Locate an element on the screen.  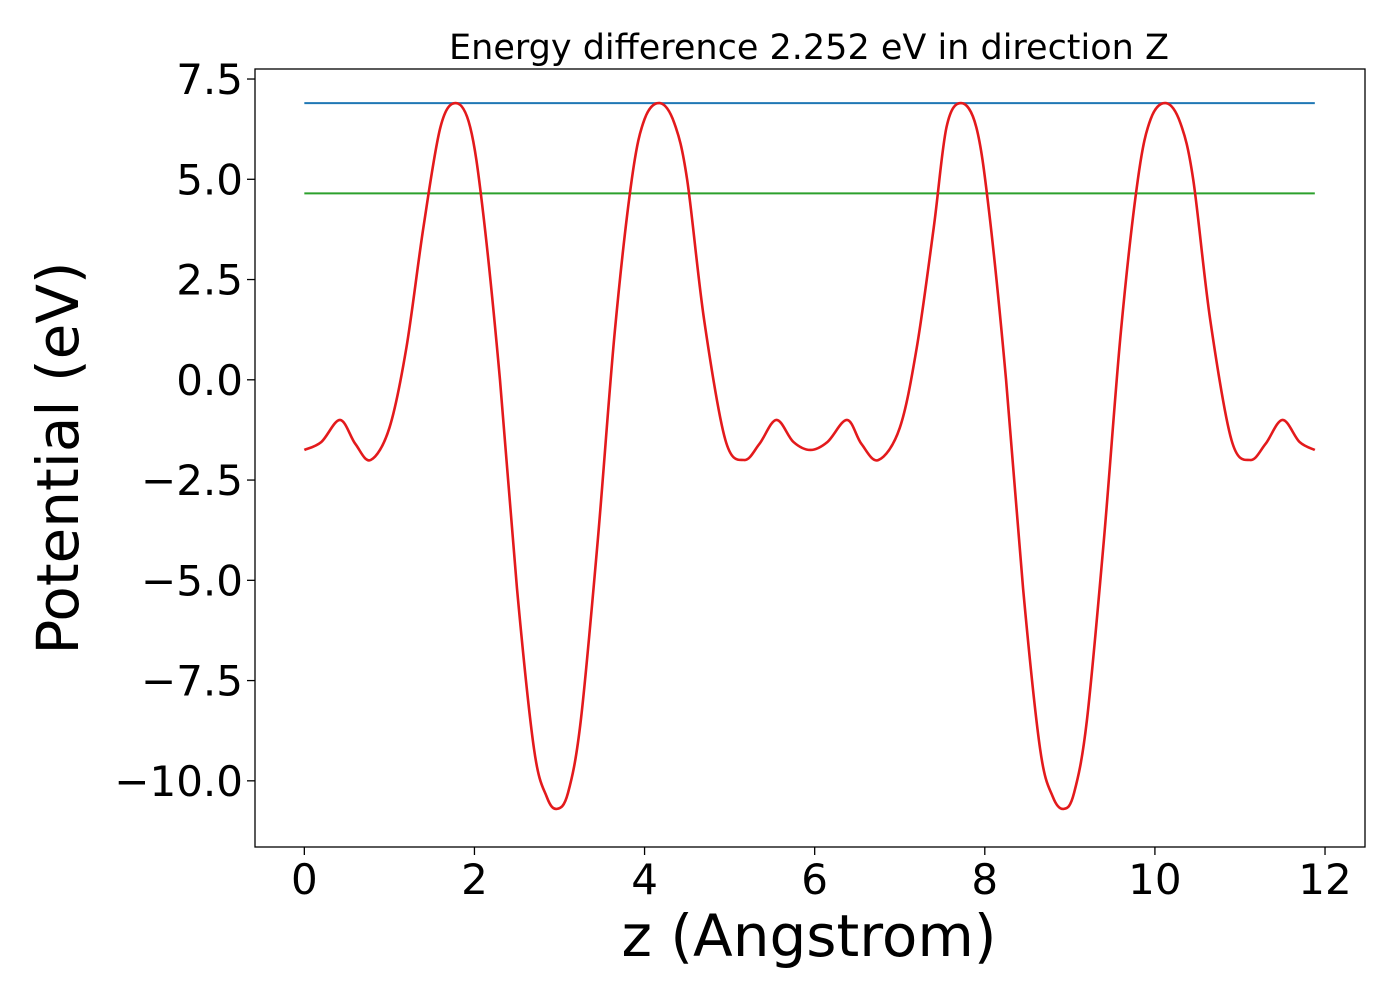
x-tick-label: 6 is located at coordinates (814, 879).